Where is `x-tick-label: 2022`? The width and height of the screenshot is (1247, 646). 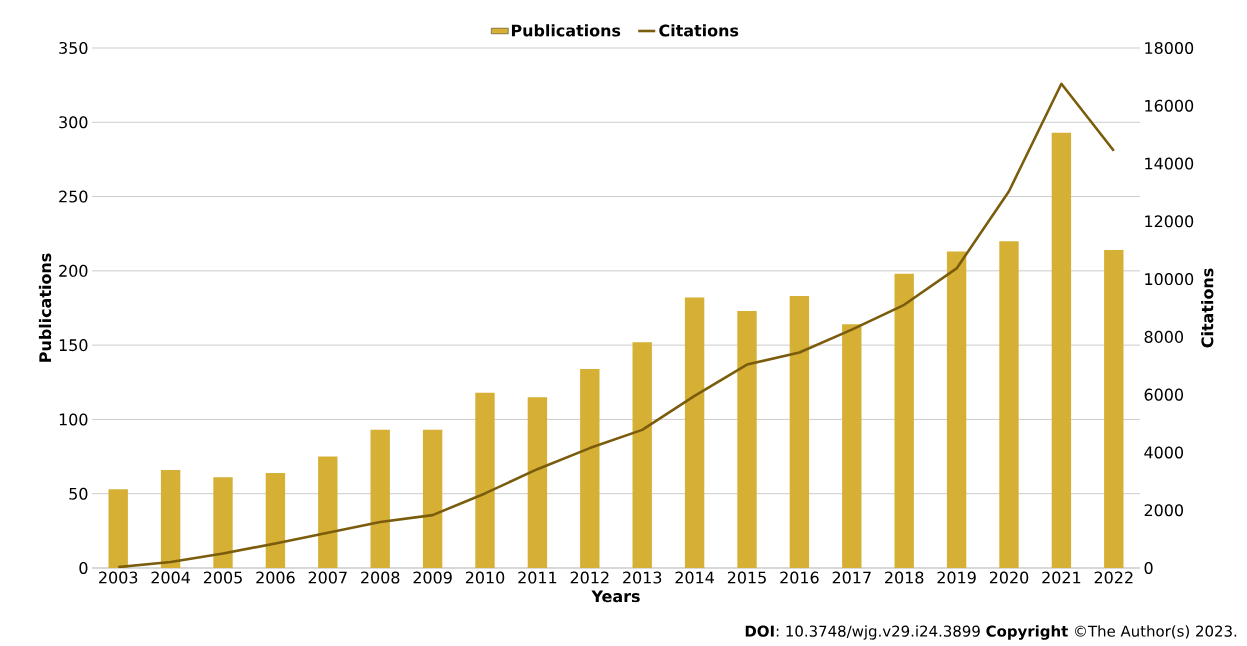
x-tick-label: 2022 is located at coordinates (1113, 577).